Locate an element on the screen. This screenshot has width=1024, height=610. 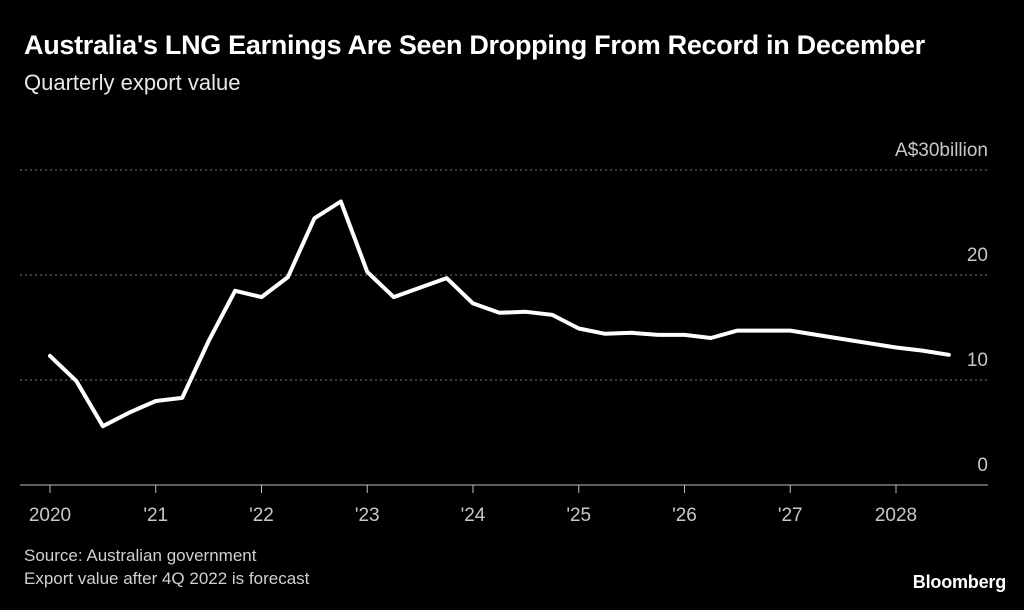
bloomberg-logo: Bloomberg is located at coordinates (959, 582).